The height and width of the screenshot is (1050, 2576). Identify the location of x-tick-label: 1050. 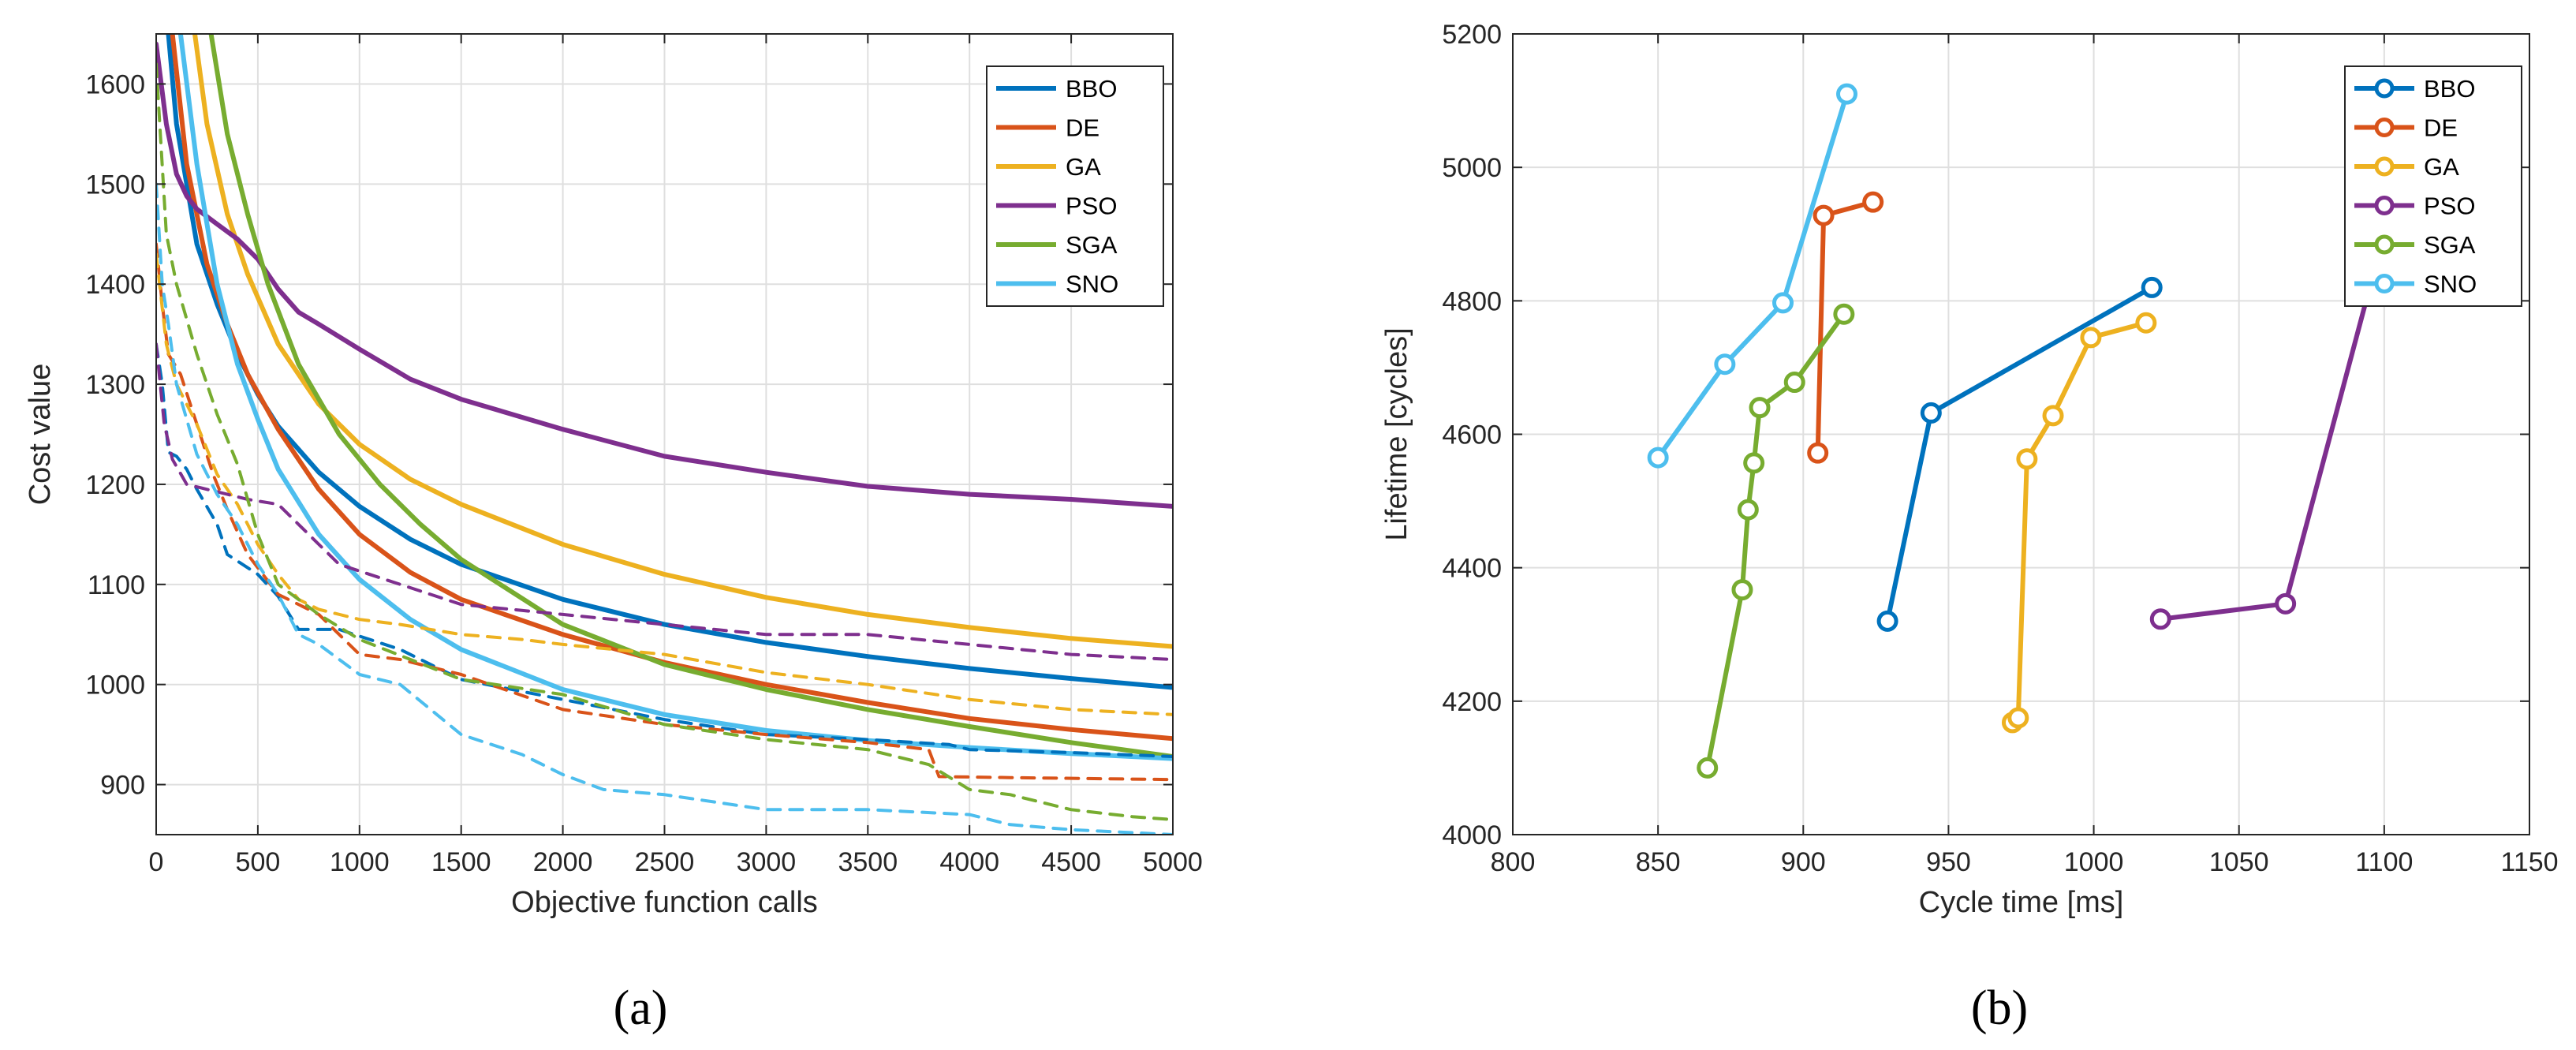
(2239, 862).